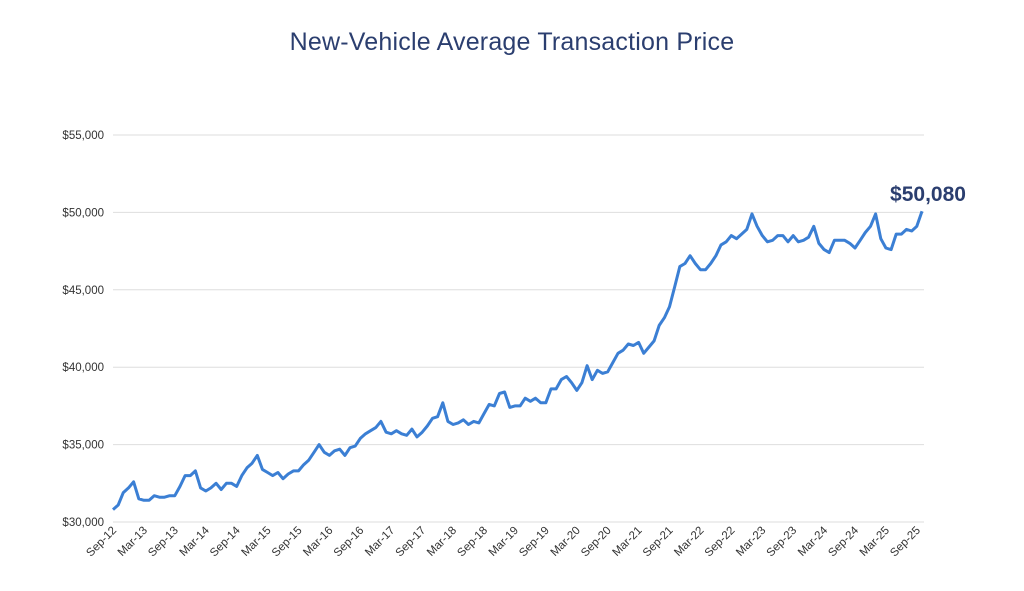  Describe the element at coordinates (566, 542) in the screenshot. I see `x-tick-label: Mar-20` at that location.